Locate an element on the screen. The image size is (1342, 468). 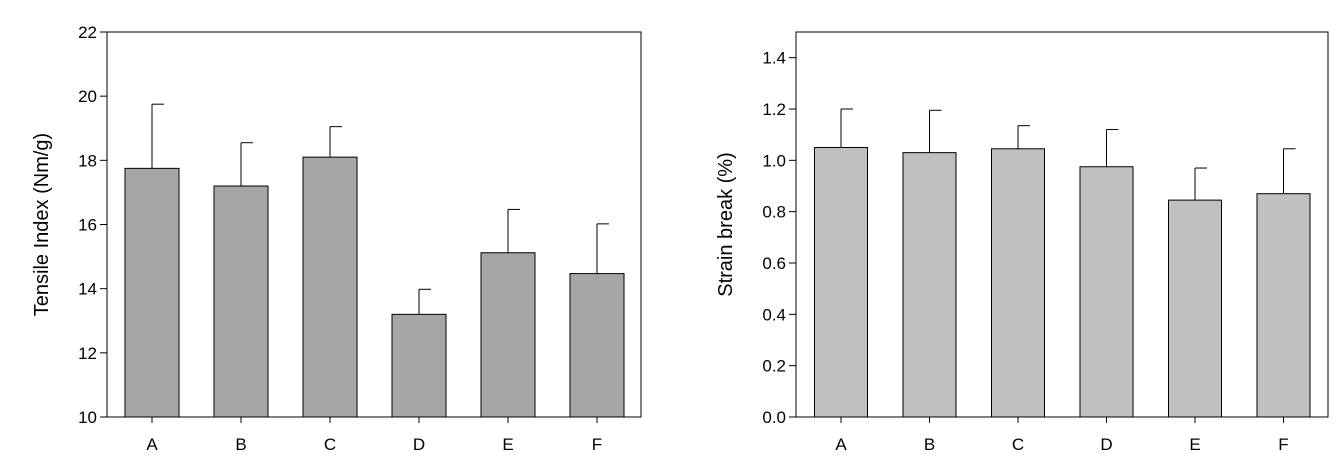
y-tick-label: 12 is located at coordinates (87, 353).